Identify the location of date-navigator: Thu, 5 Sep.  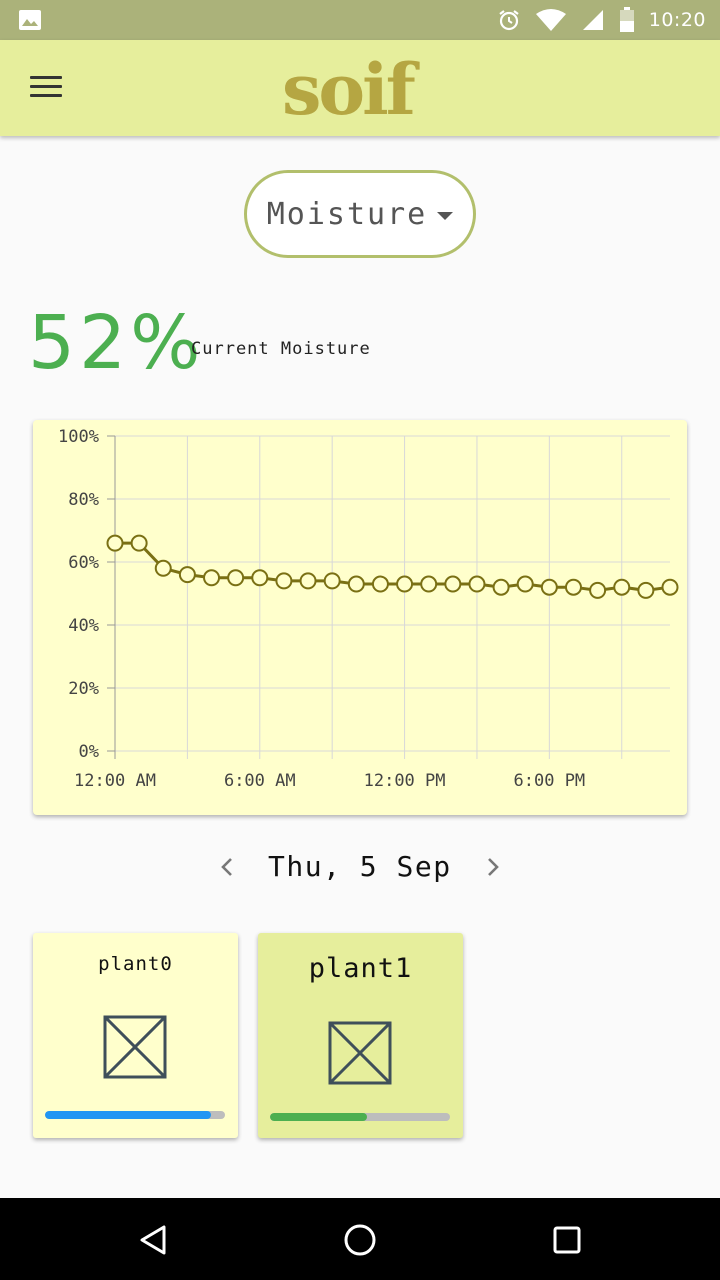
(360, 868).